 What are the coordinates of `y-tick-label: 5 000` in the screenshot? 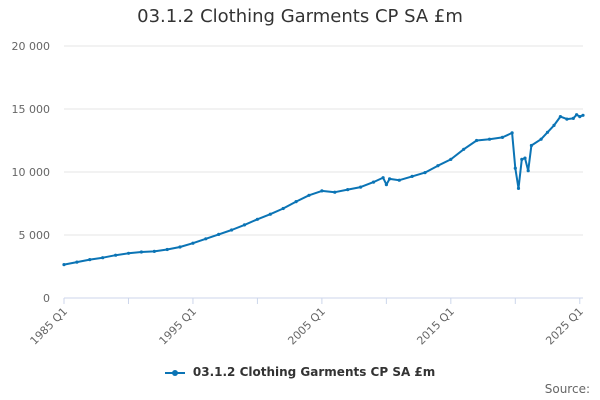 It's located at (35, 235).